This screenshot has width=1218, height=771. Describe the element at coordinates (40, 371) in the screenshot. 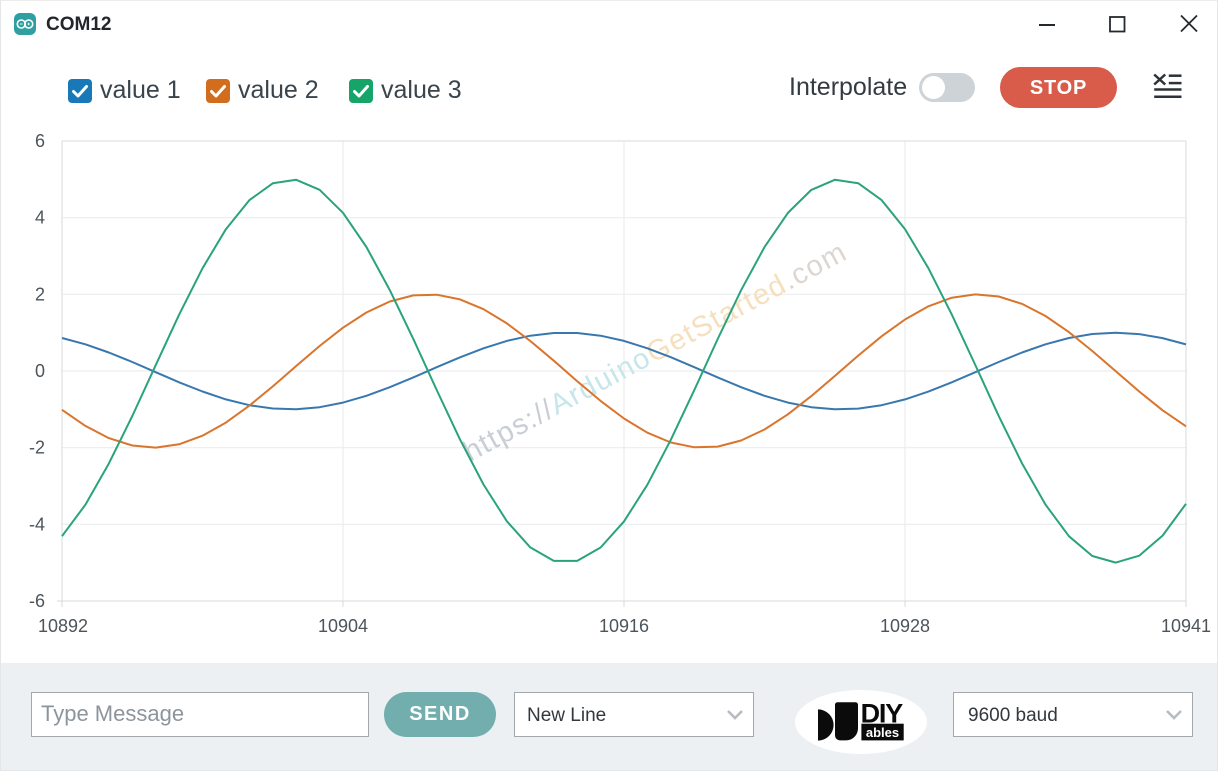

I see `svg-text: 0` at that location.